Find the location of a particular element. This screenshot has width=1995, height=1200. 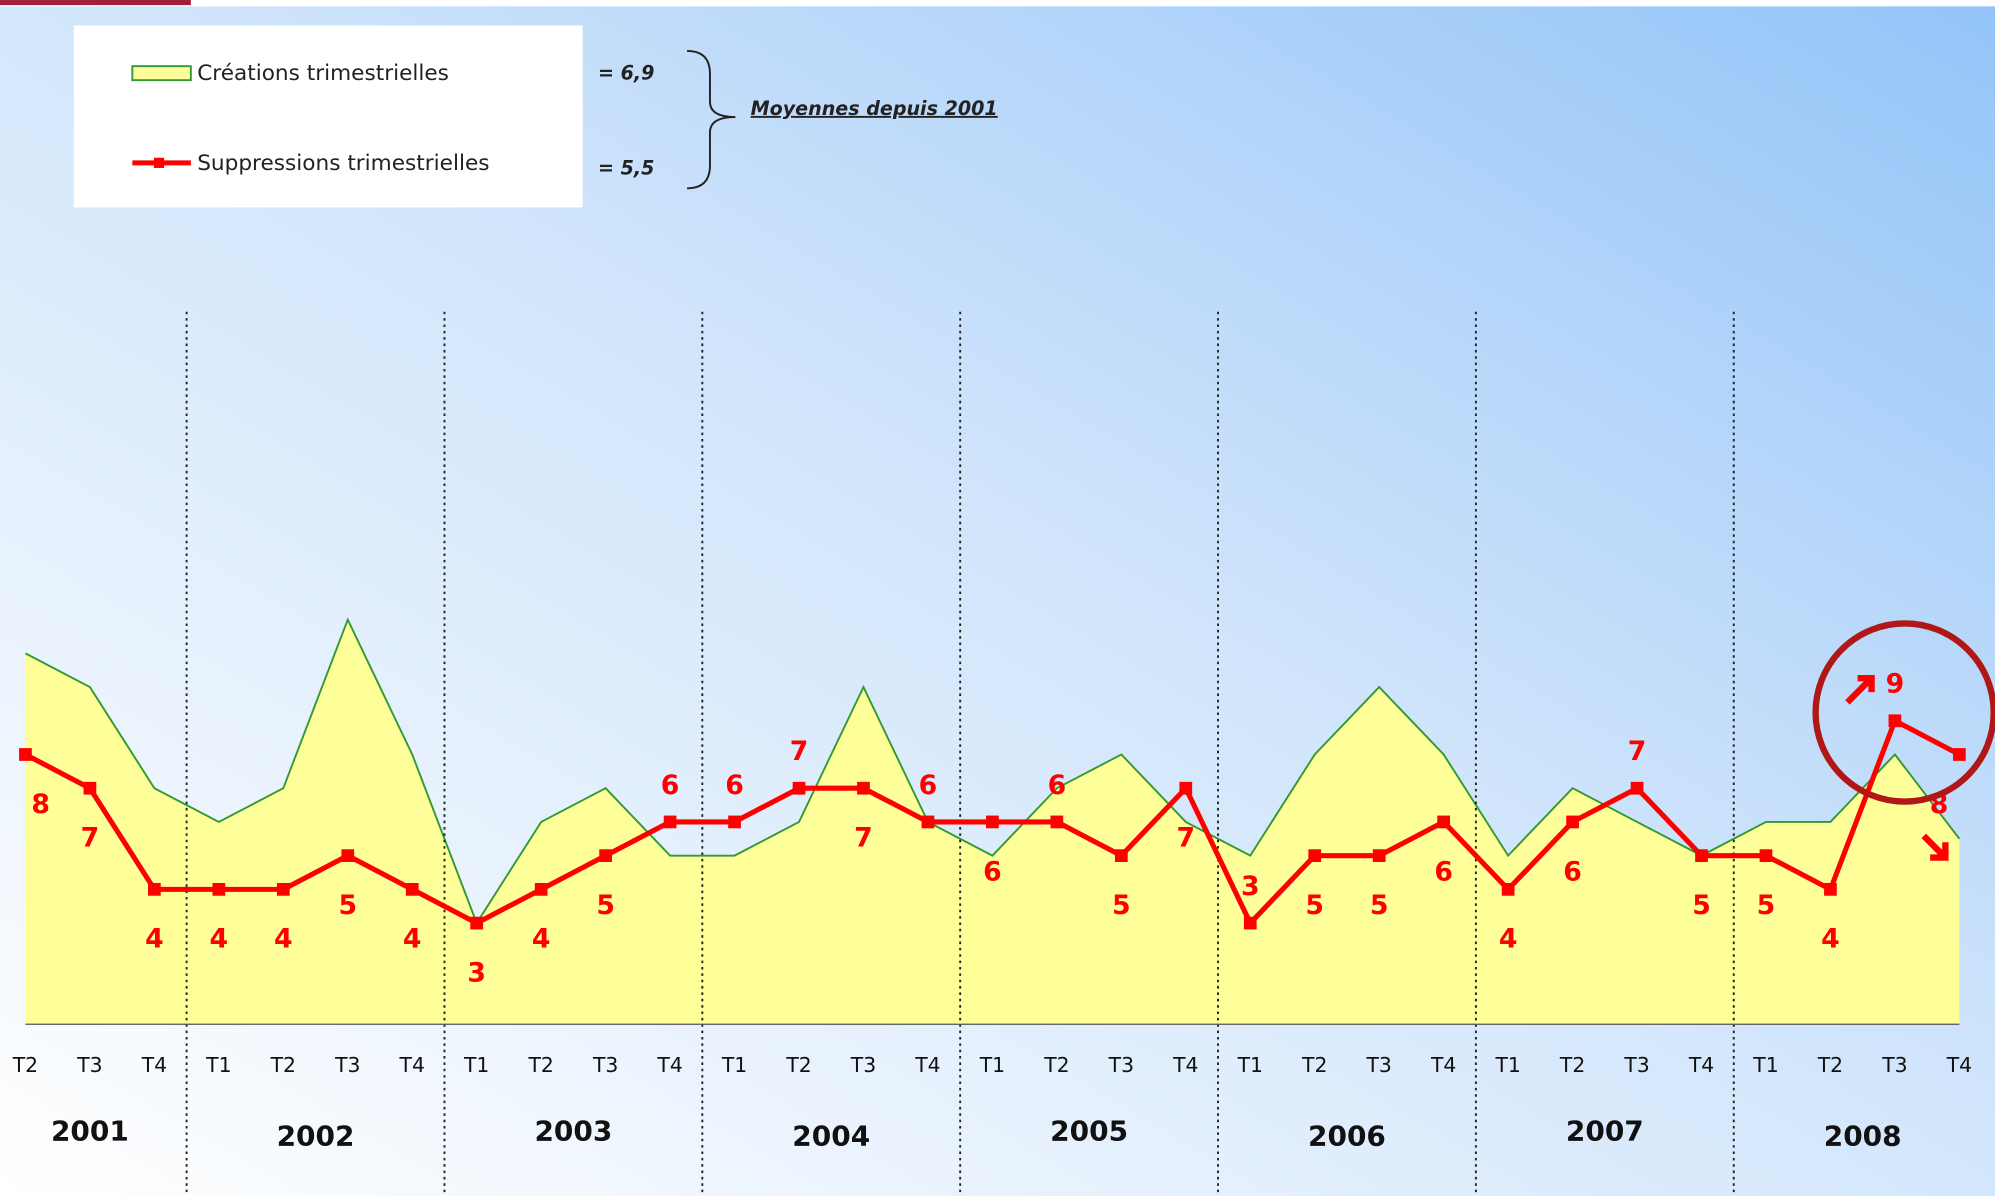

year-label: 2003 is located at coordinates (573, 1130).